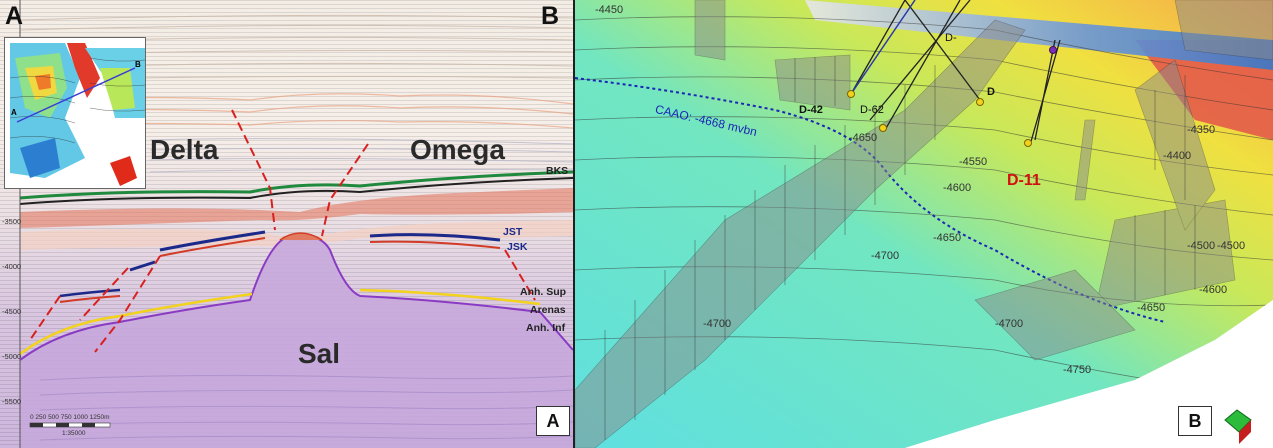  What do you see at coordinates (550, 16) in the screenshot?
I see `section-end-label: B` at bounding box center [550, 16].